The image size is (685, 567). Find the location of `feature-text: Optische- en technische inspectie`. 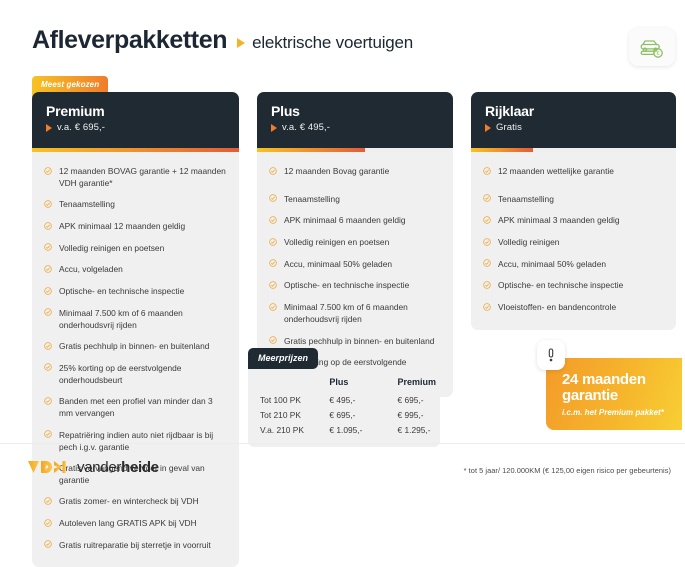

feature-text: Optische- en technische inspectie is located at coordinates (347, 285).